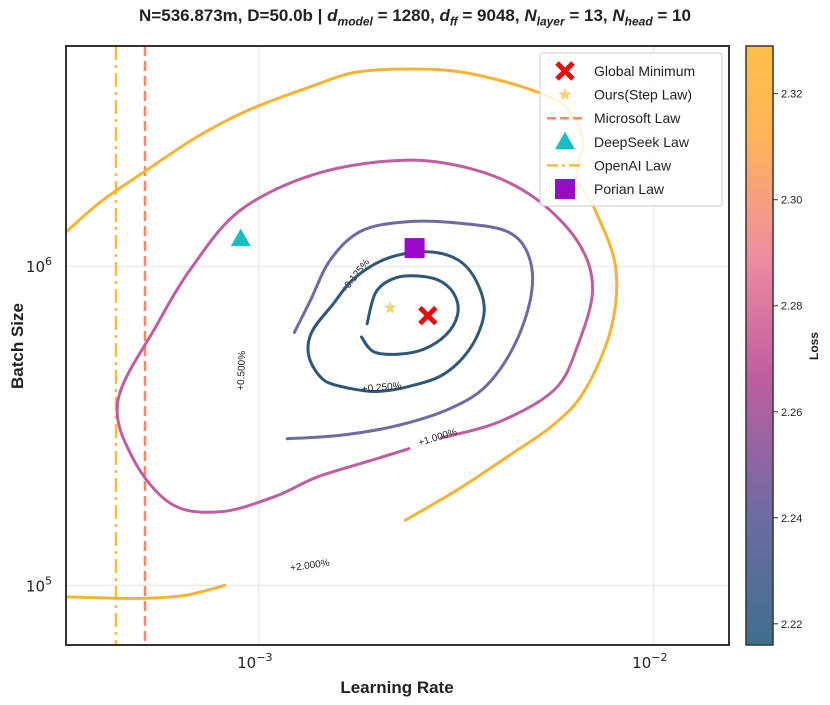  Describe the element at coordinates (242, 371) in the screenshot. I see `contour-label: +0.500%` at that location.